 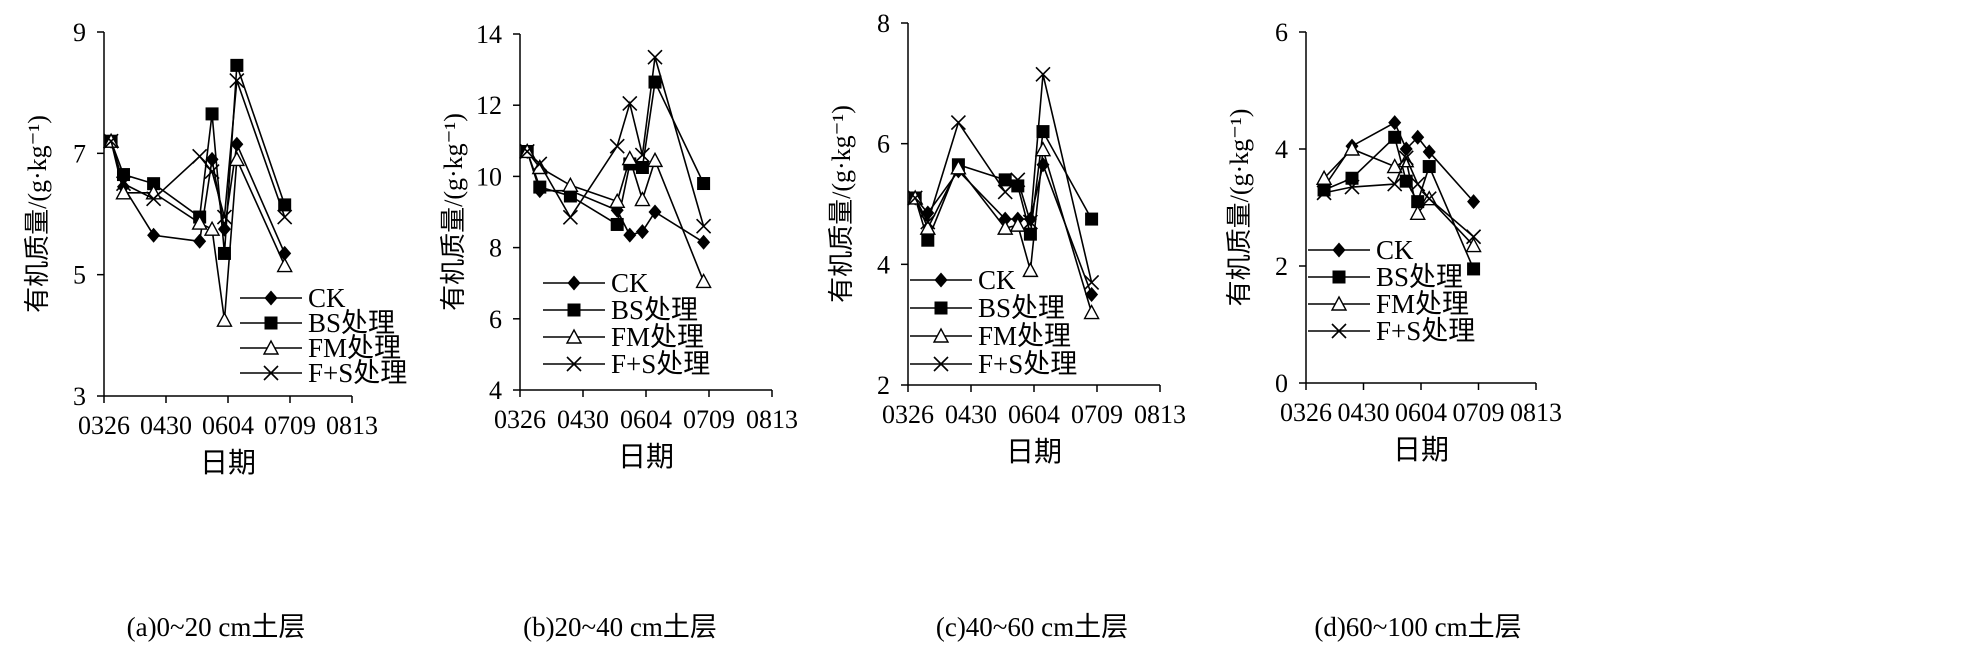 What do you see at coordinates (1417, 627) in the screenshot?
I see `panel-caption: (d)60~100 cm土层` at bounding box center [1417, 627].